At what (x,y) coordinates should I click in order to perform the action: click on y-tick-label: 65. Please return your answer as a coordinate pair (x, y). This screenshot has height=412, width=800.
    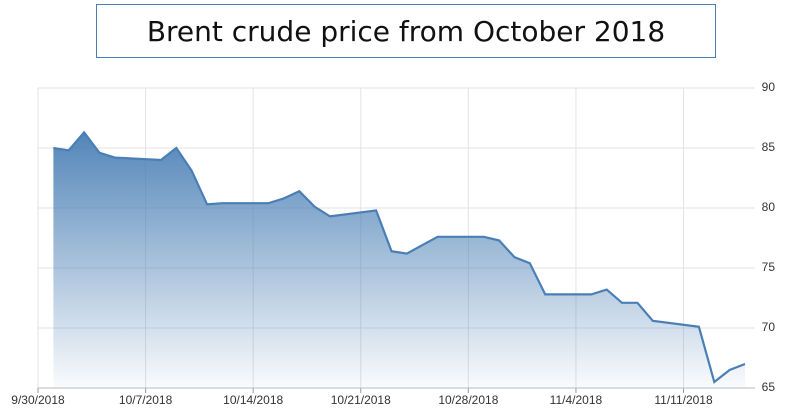
    Looking at the image, I should click on (769, 387).